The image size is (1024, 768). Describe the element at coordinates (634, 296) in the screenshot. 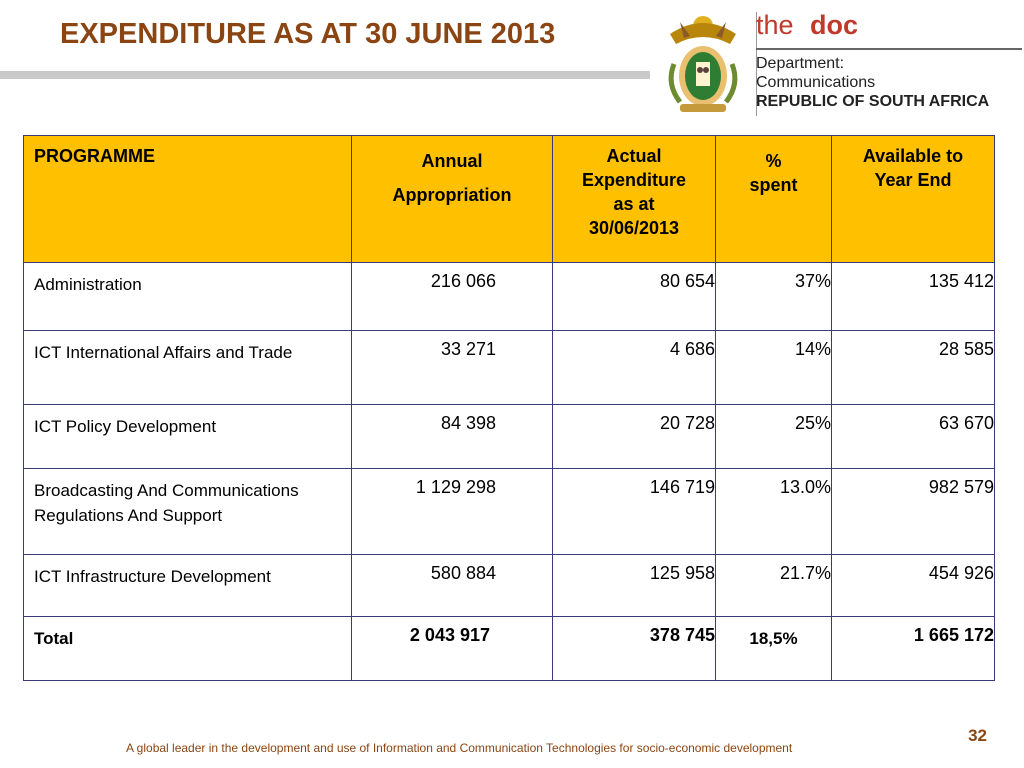

I see `actual-cell: 80 654` at that location.